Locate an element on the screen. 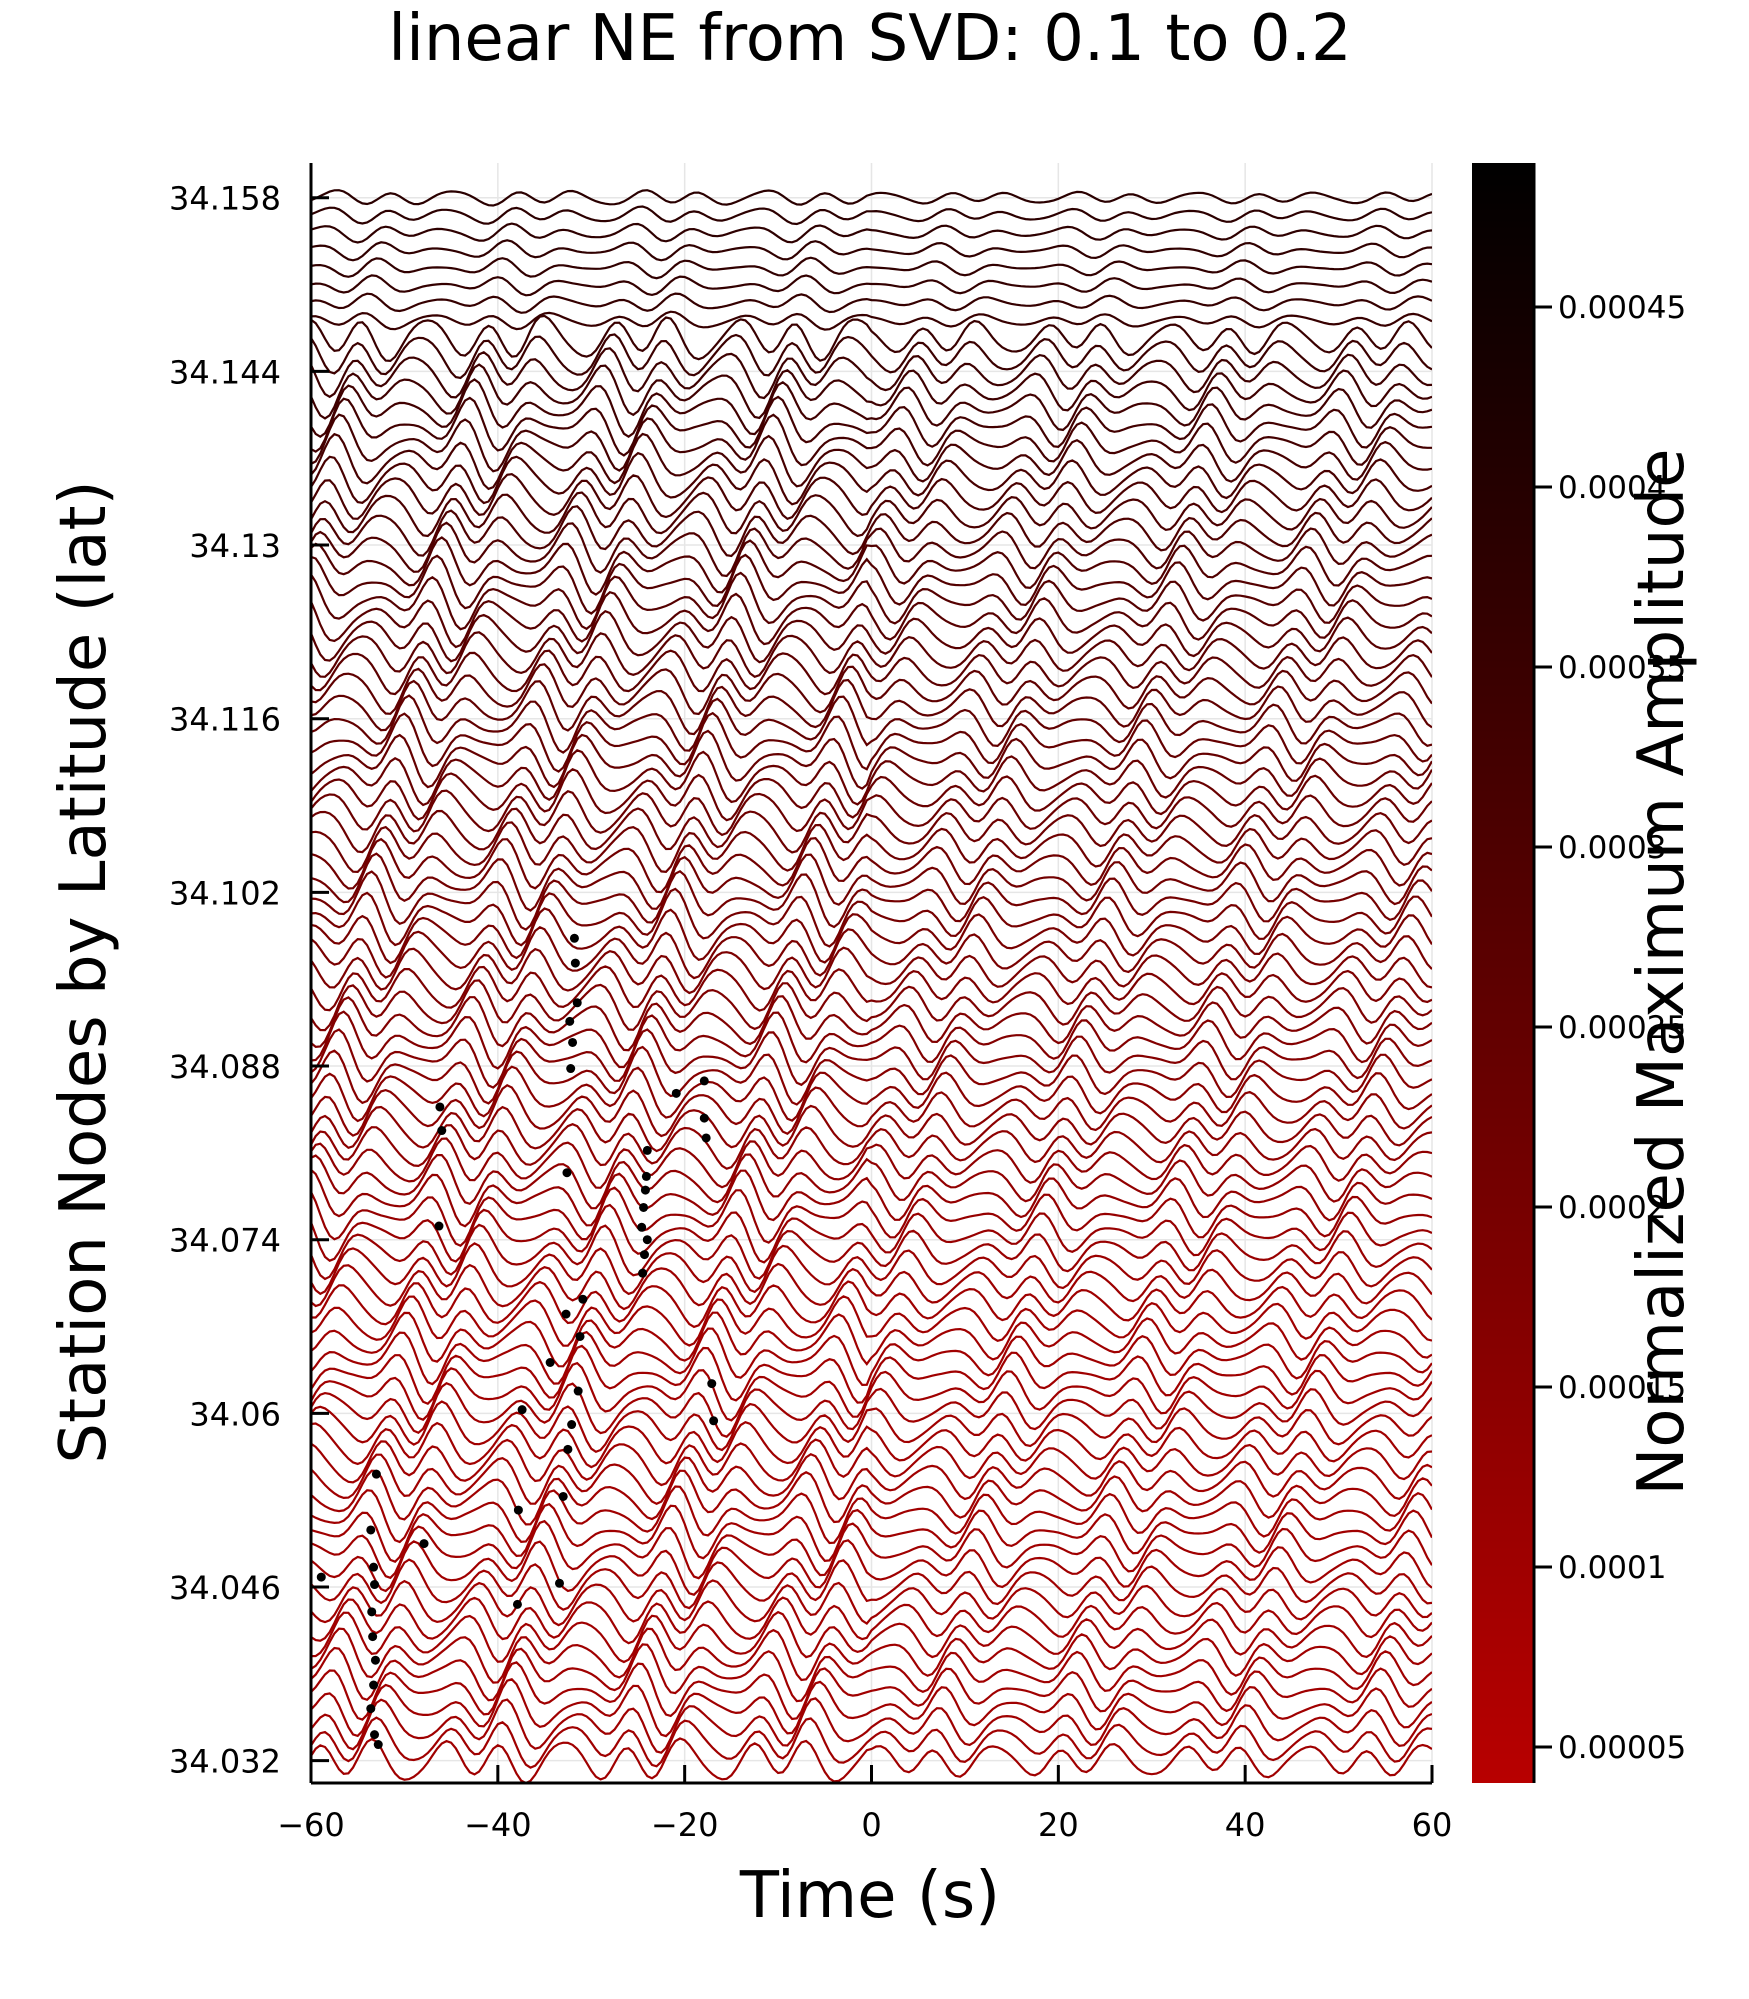  colorbar is located at coordinates (1503, 973).